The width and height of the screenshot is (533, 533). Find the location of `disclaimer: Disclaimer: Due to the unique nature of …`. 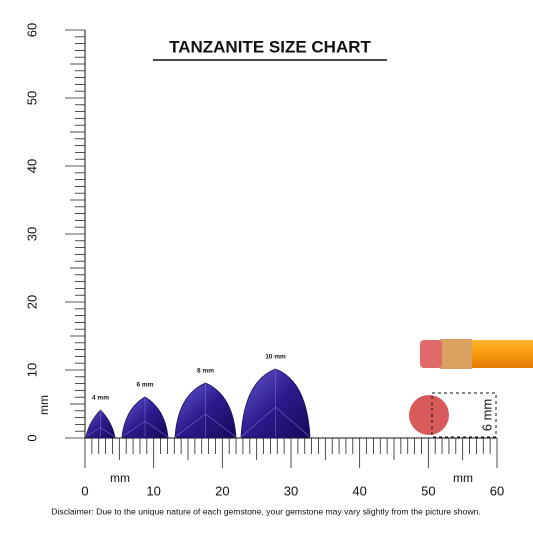

disclaimer: Disclaimer: Due to the unique nature of … is located at coordinates (265, 511).